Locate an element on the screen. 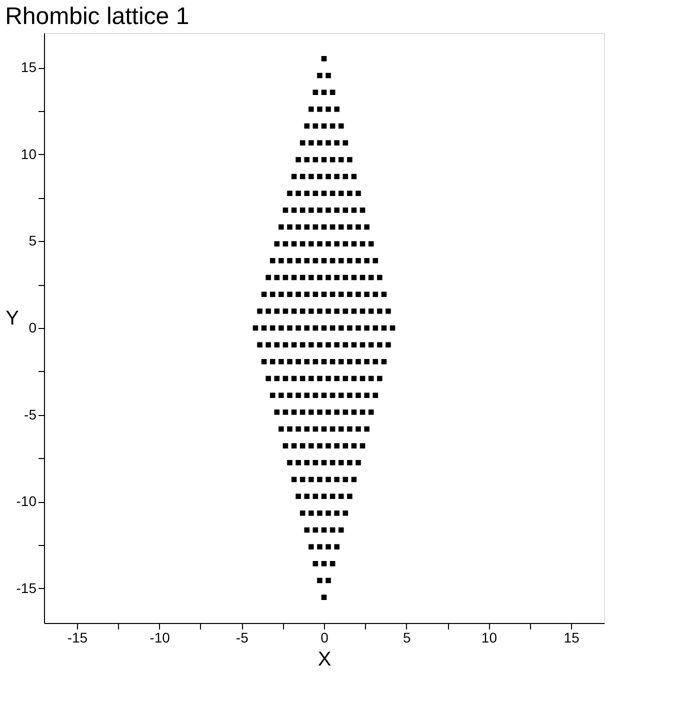 The height and width of the screenshot is (722, 680). y-tick-label: 10 is located at coordinates (28, 154).